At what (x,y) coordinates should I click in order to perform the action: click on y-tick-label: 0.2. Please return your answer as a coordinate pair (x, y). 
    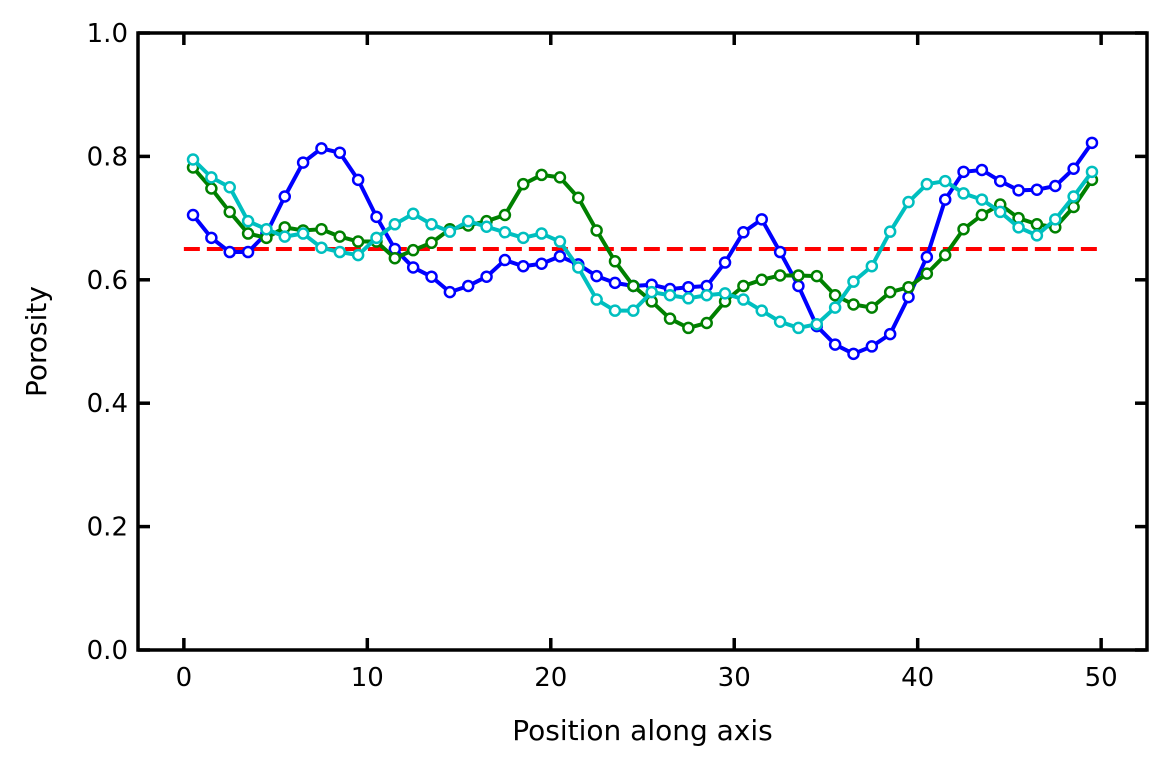
    Looking at the image, I should click on (107, 528).